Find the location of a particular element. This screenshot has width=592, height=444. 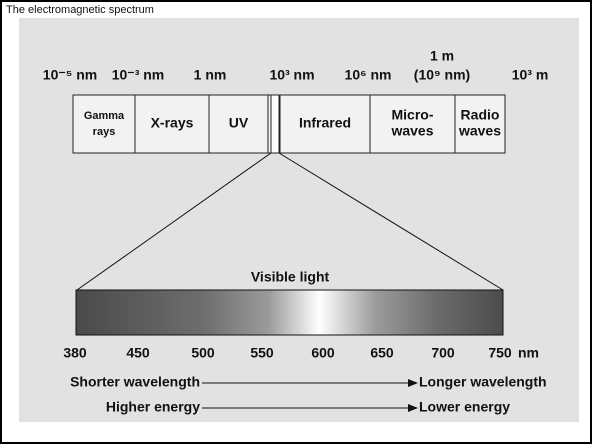

band-box is located at coordinates (289, 124).